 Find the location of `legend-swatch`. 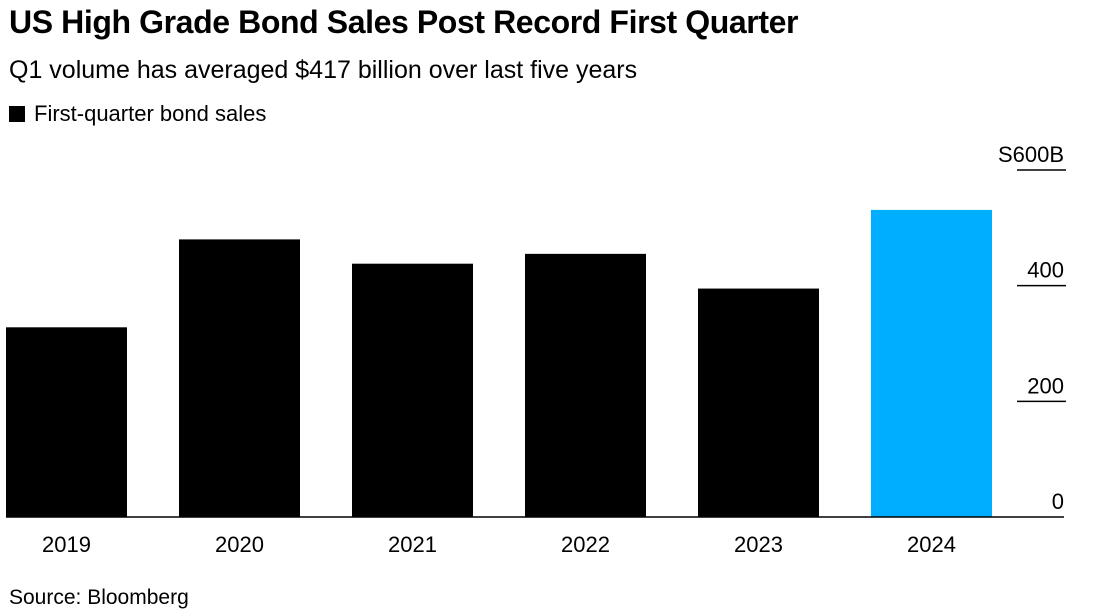

legend-swatch is located at coordinates (17, 114).